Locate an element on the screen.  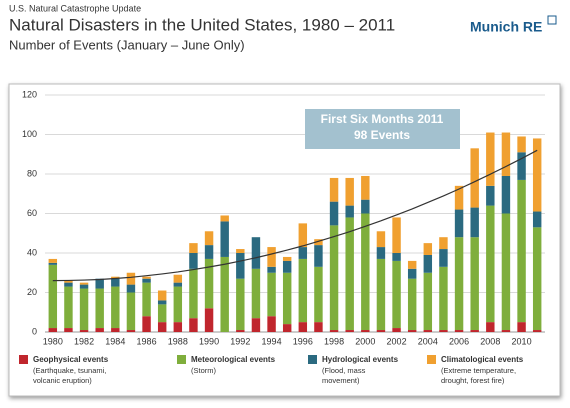
x-tick-label: 1988 is located at coordinates (178, 341).